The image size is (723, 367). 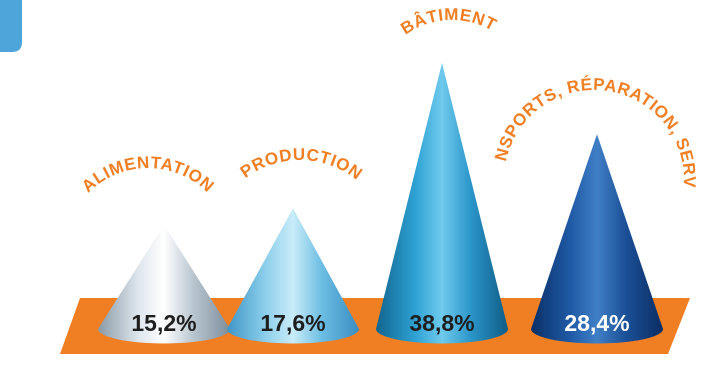 I want to click on value-labels-layer: 15,2% 17,6% 38,8% 28,4%, so click(x=380, y=323).